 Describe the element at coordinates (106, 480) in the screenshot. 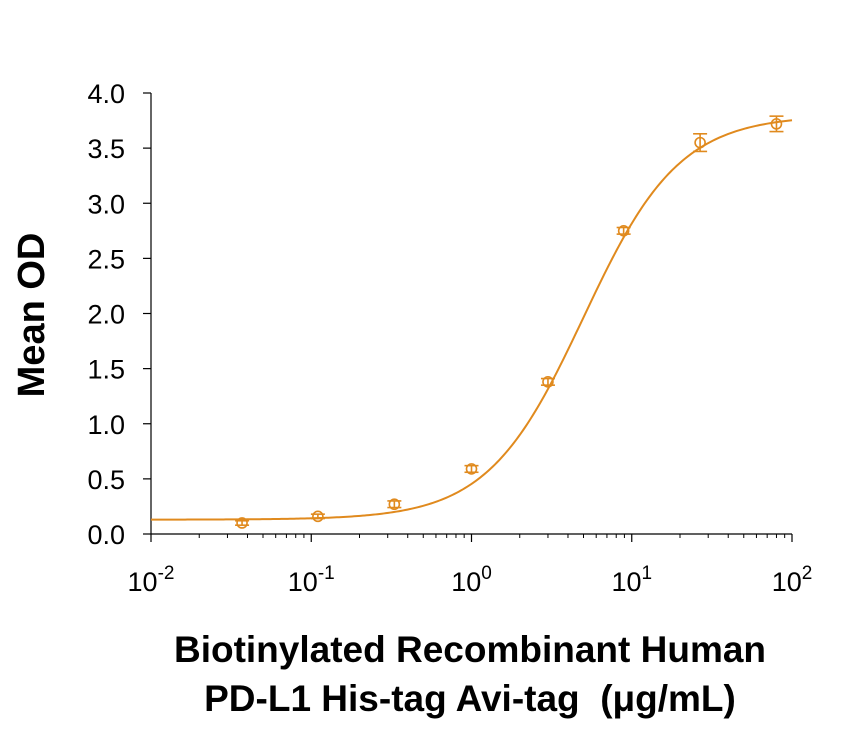

I see `y-tick-label: 0.5` at that location.